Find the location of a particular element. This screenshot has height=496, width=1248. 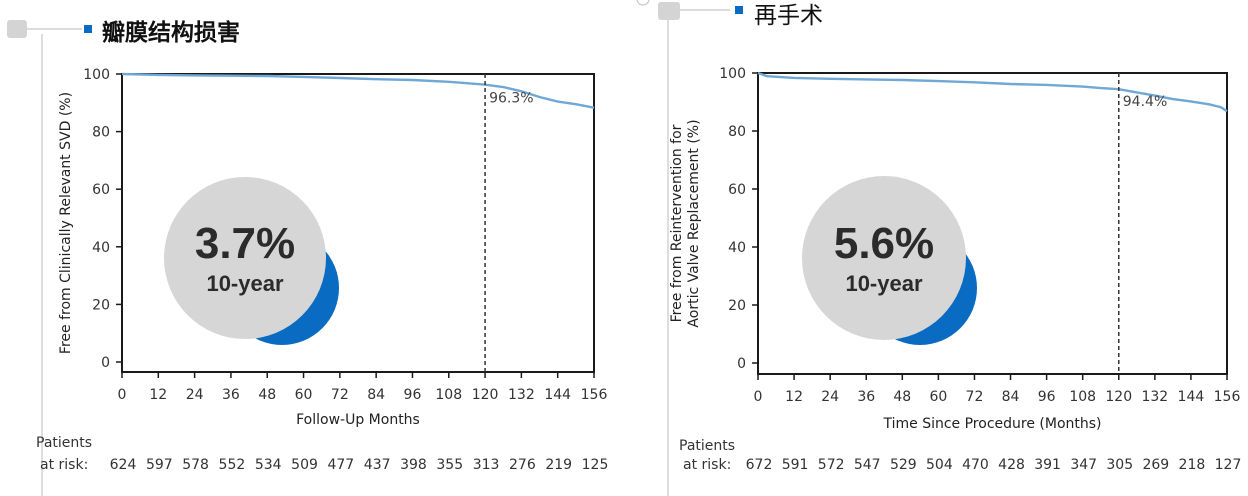

at-risk-count: 572 is located at coordinates (831, 465).